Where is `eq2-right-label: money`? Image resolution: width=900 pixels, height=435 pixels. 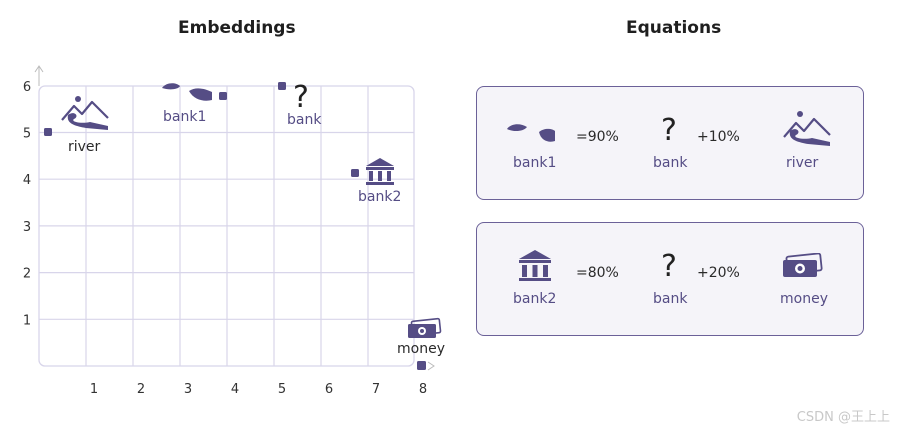 eq2-right-label: money is located at coordinates (804, 299).